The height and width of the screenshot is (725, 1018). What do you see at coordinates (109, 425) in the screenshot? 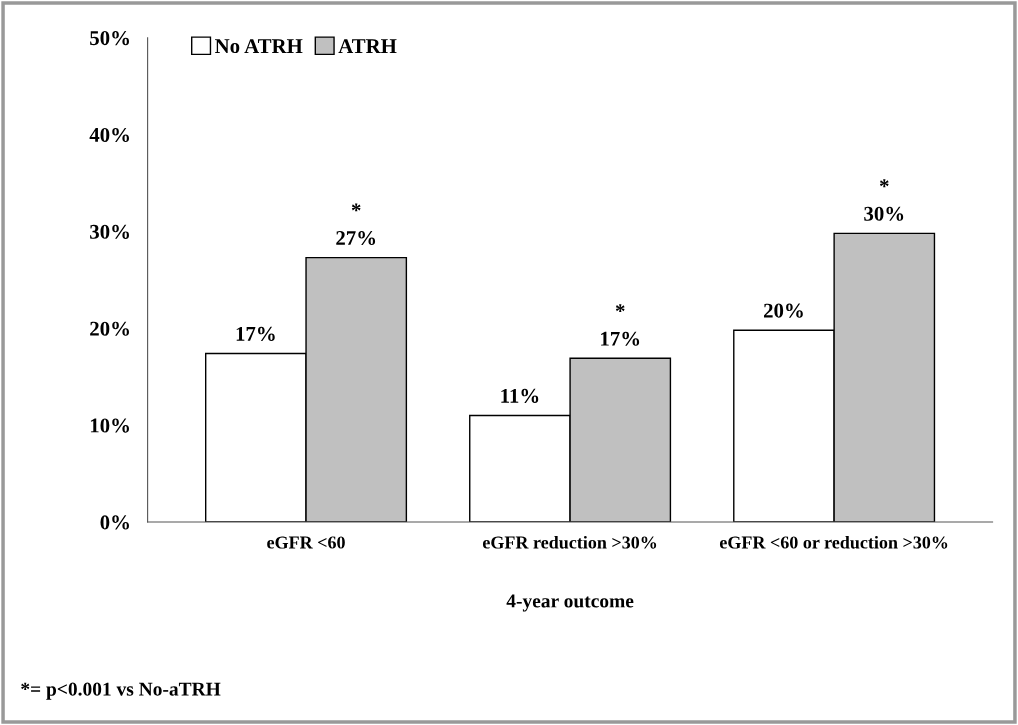
I see `y-tick-label: 10%` at bounding box center [109, 425].